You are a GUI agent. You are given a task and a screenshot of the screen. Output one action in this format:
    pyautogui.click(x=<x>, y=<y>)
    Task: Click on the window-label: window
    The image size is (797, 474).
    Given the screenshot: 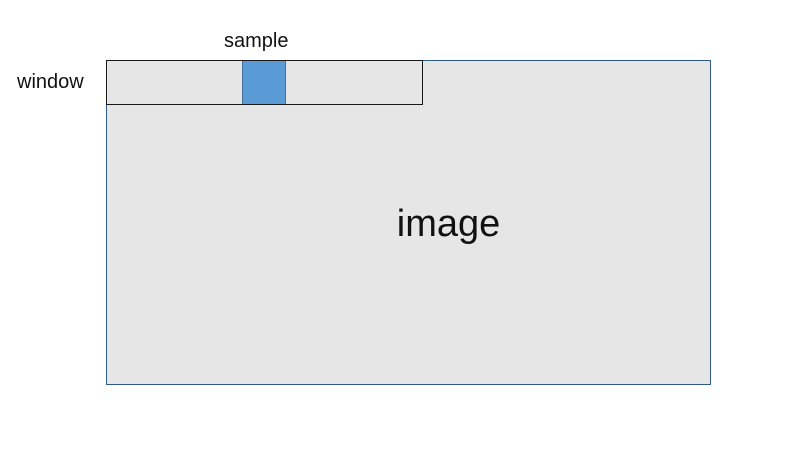 What is the action you would take?
    pyautogui.click(x=50, y=82)
    